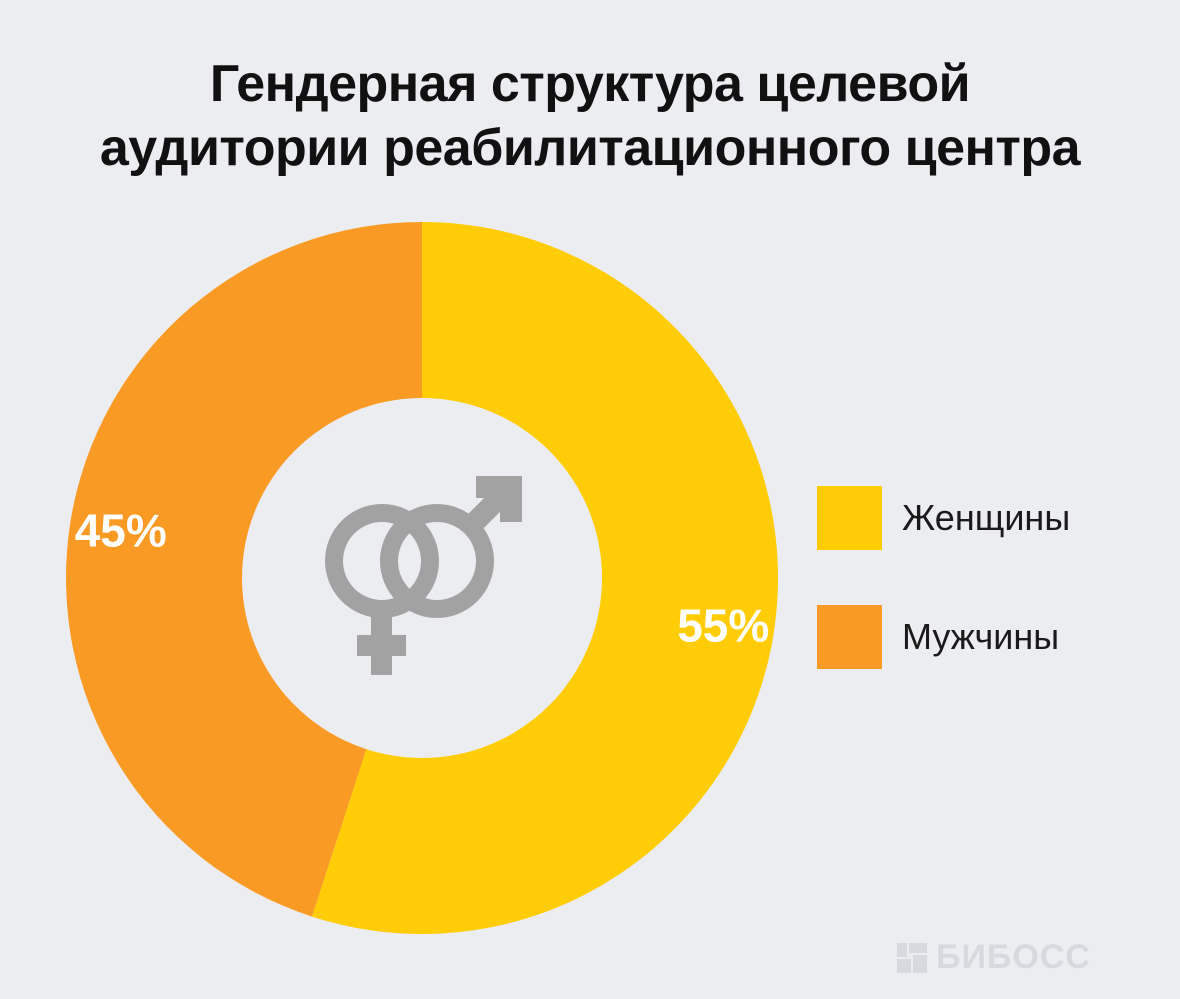 This screenshot has width=1180, height=999. I want to click on bibos-logo-icon, so click(912, 957).